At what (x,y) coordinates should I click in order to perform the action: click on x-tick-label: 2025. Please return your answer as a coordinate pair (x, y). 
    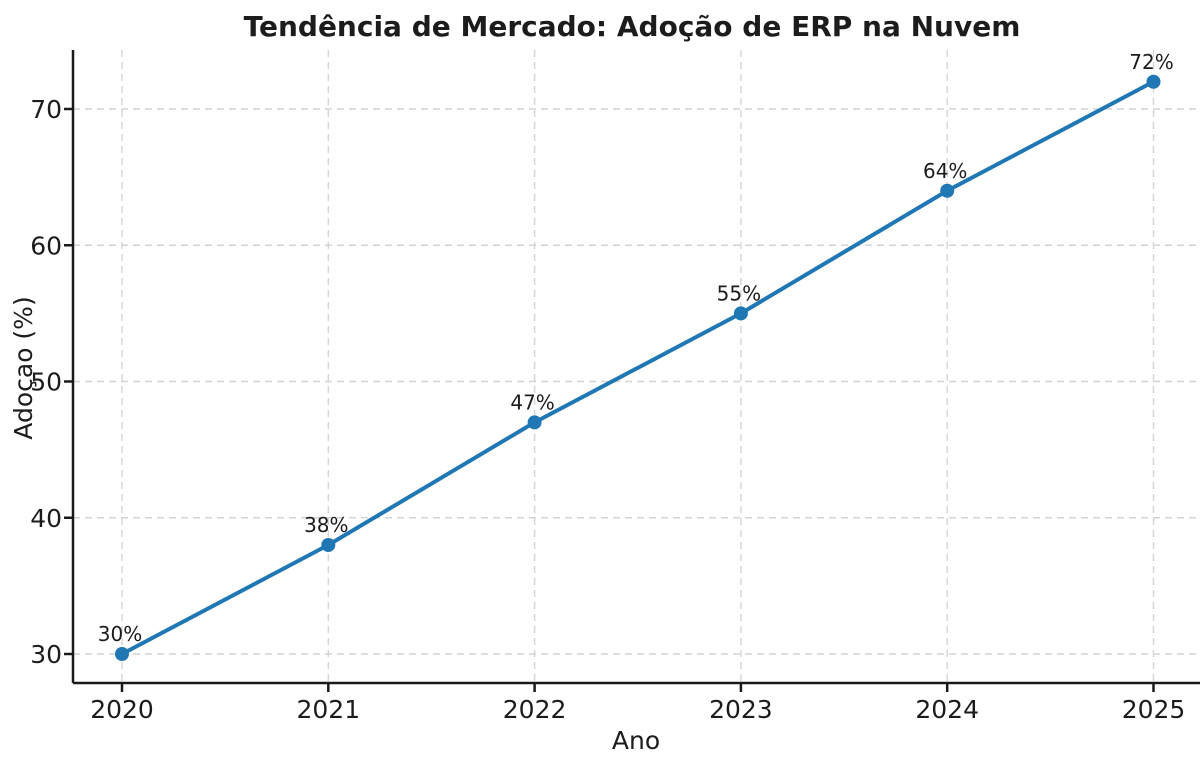
    Looking at the image, I should click on (1154, 709).